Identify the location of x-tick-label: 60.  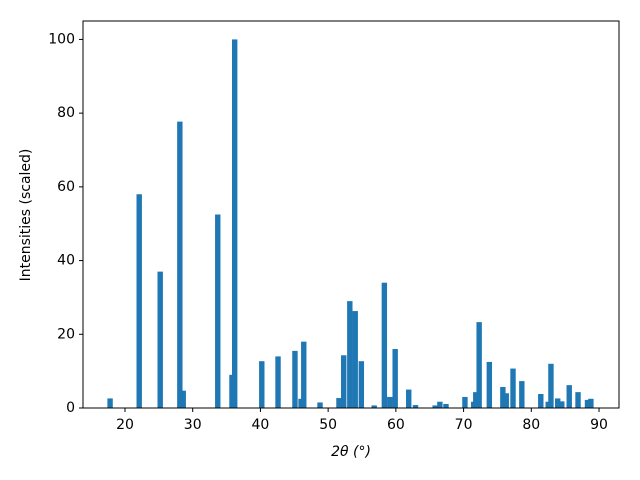
(396, 425).